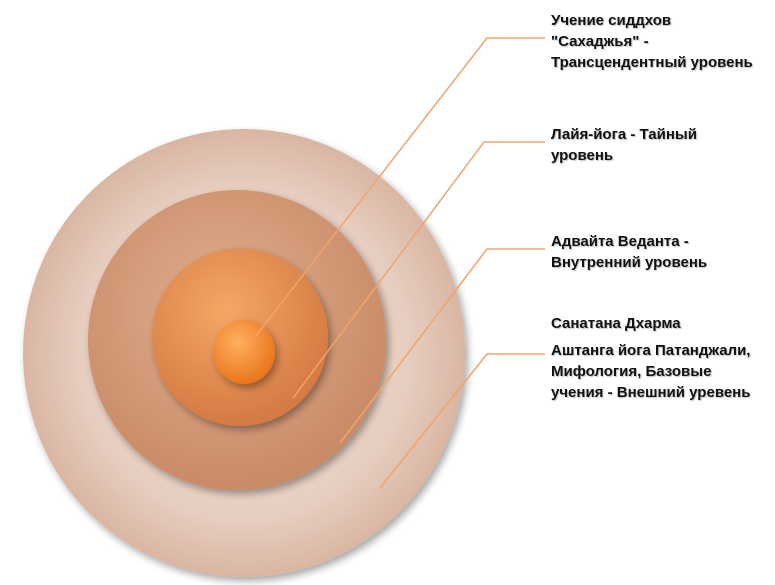 This screenshot has height=585, width=775. What do you see at coordinates (629, 252) in the screenshot?
I see `label-inner-level: Адвайта Веданта - Внутренний уровень` at bounding box center [629, 252].